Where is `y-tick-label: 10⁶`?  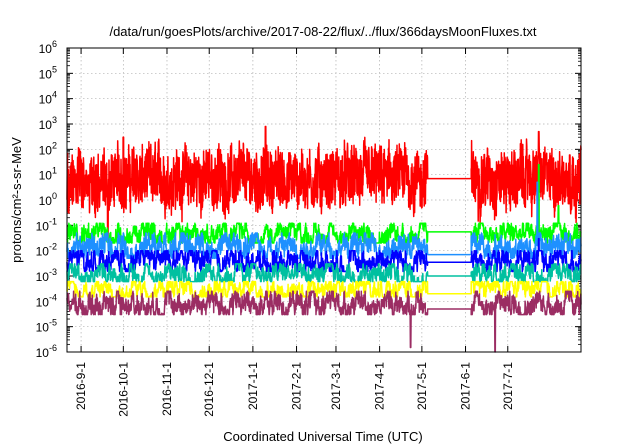 y-tick-label: 10⁶ is located at coordinates (48, 47).